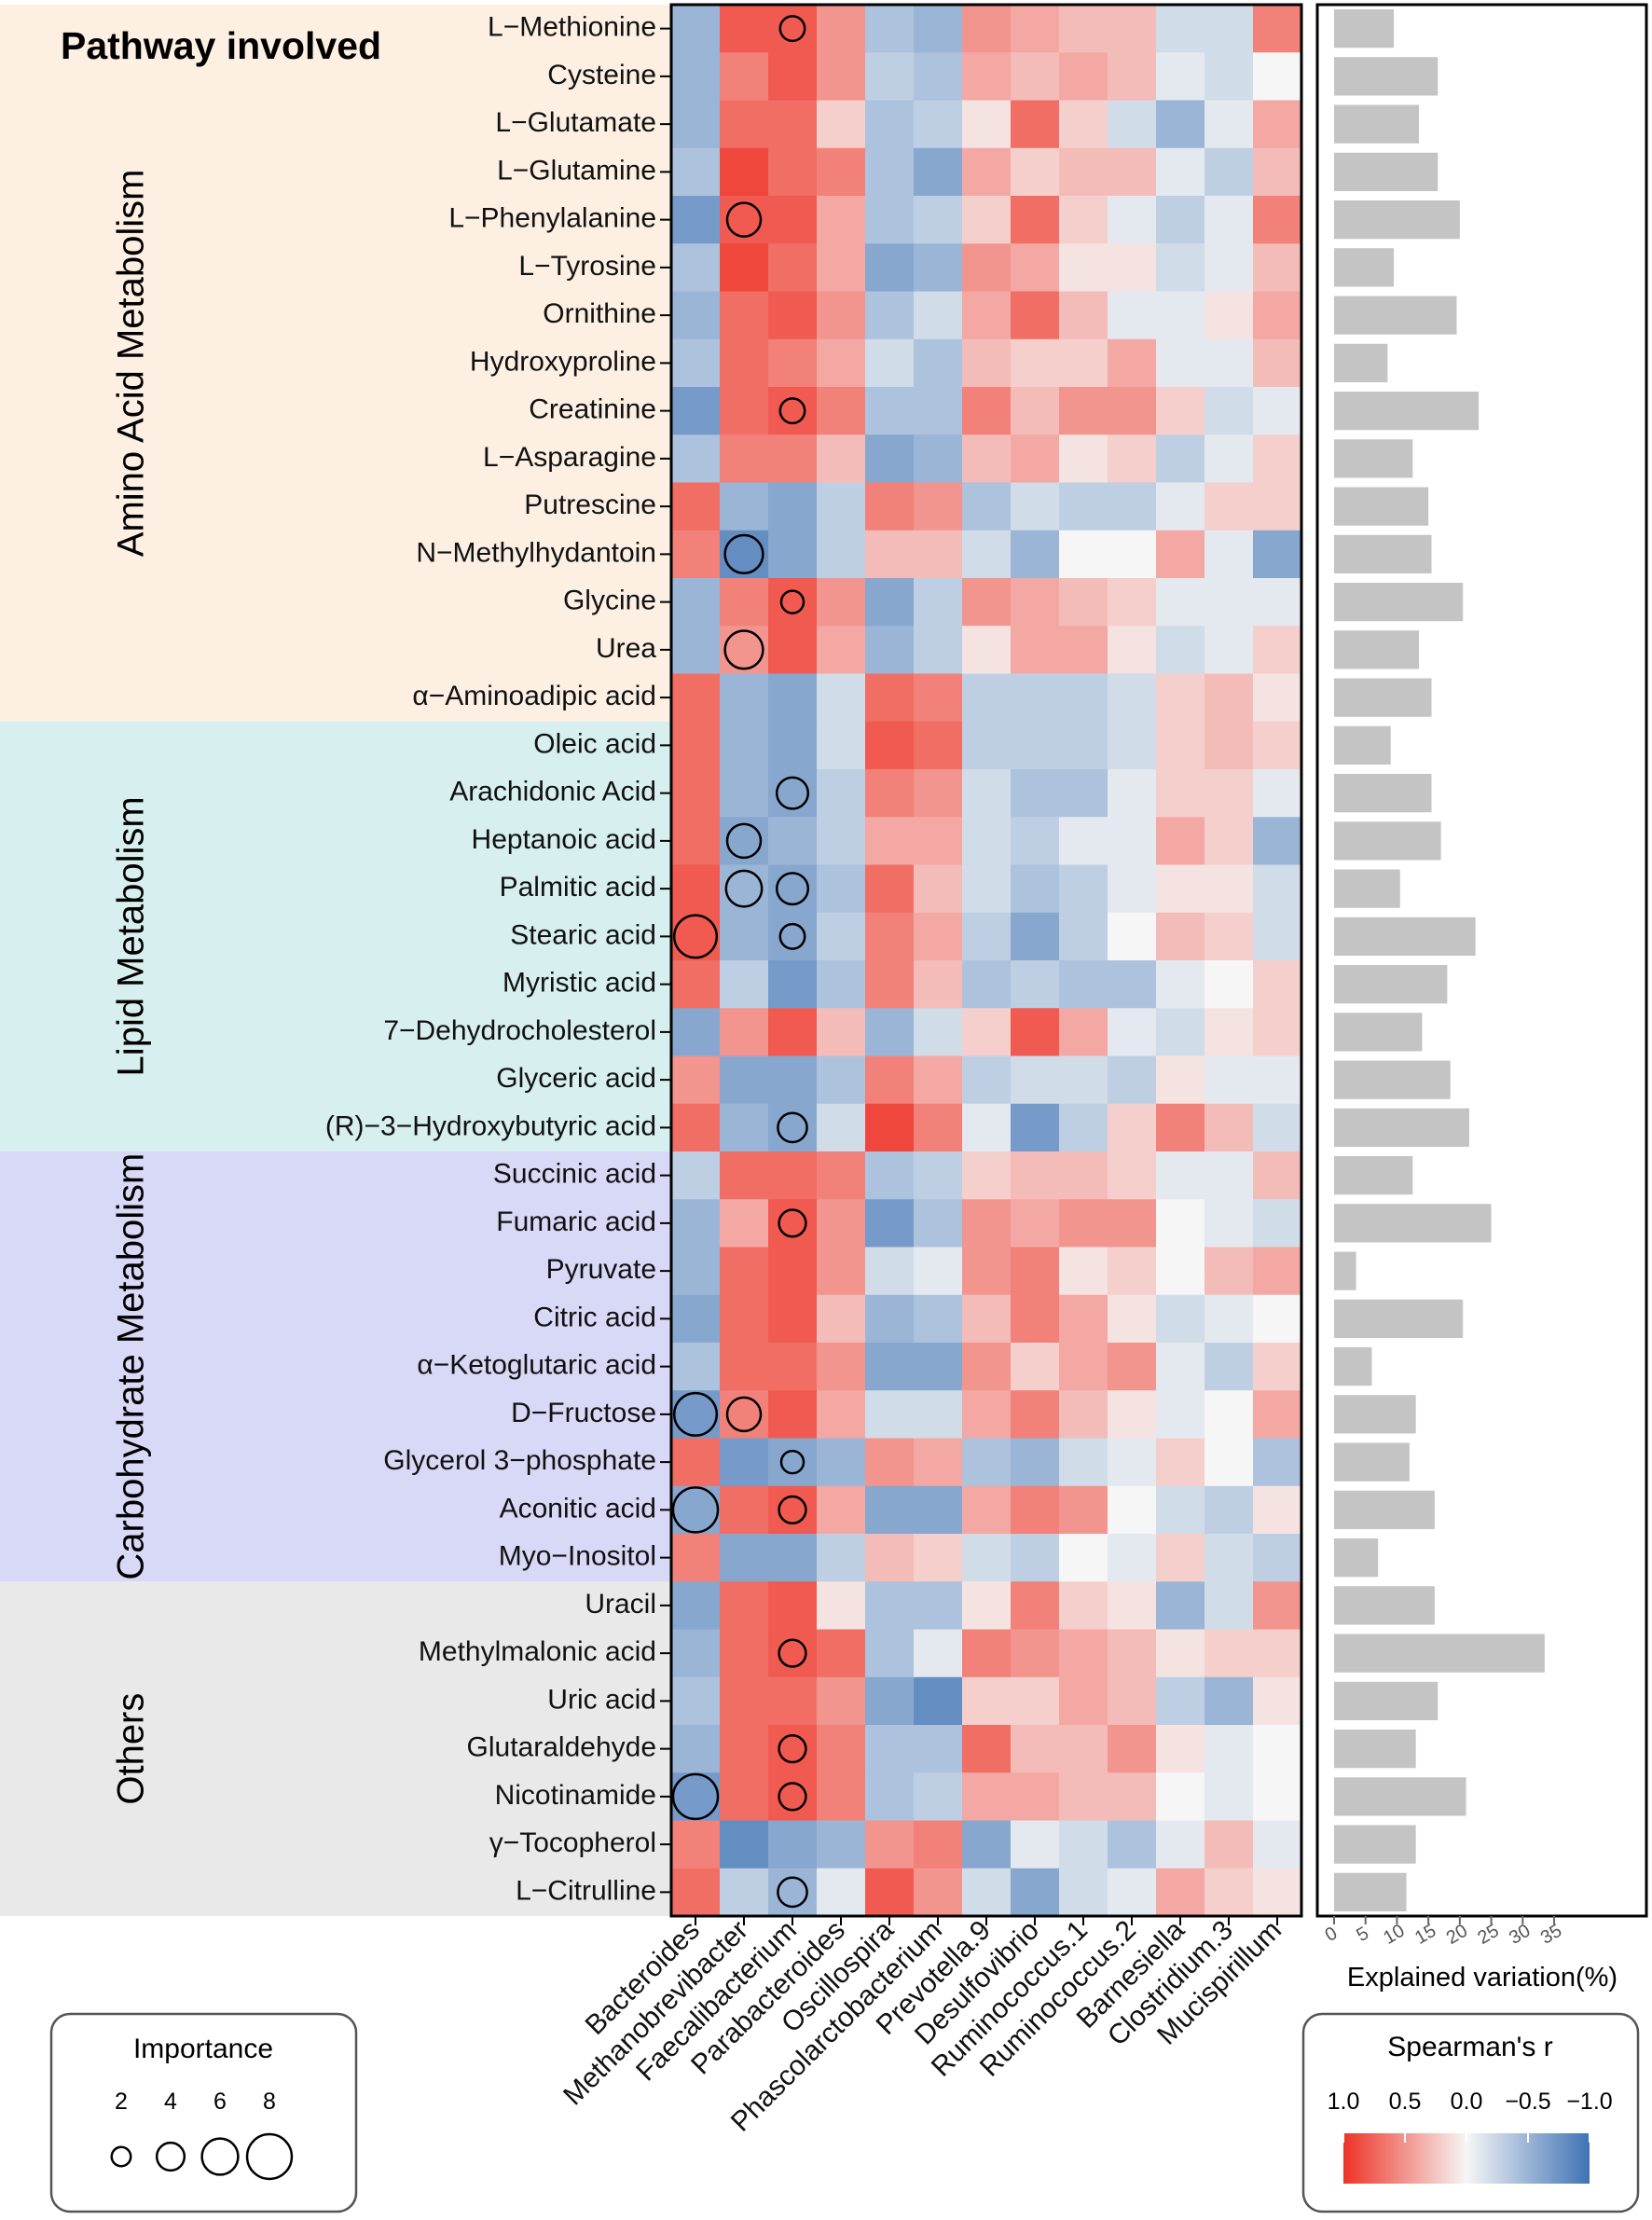  What do you see at coordinates (561, 1747) in the screenshot?
I see `metabolite-label: Glutaraldehyde` at bounding box center [561, 1747].